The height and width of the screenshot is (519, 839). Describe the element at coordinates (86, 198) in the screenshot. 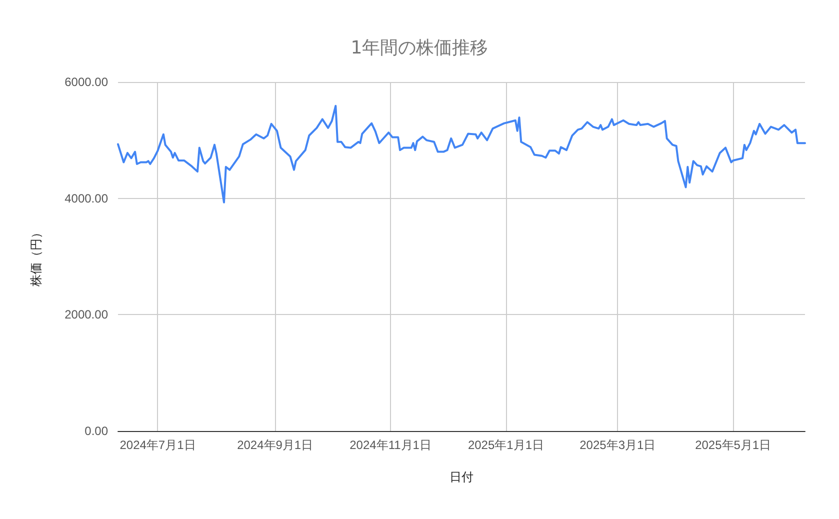

I see `y-tick-label: 4000.00` at that location.